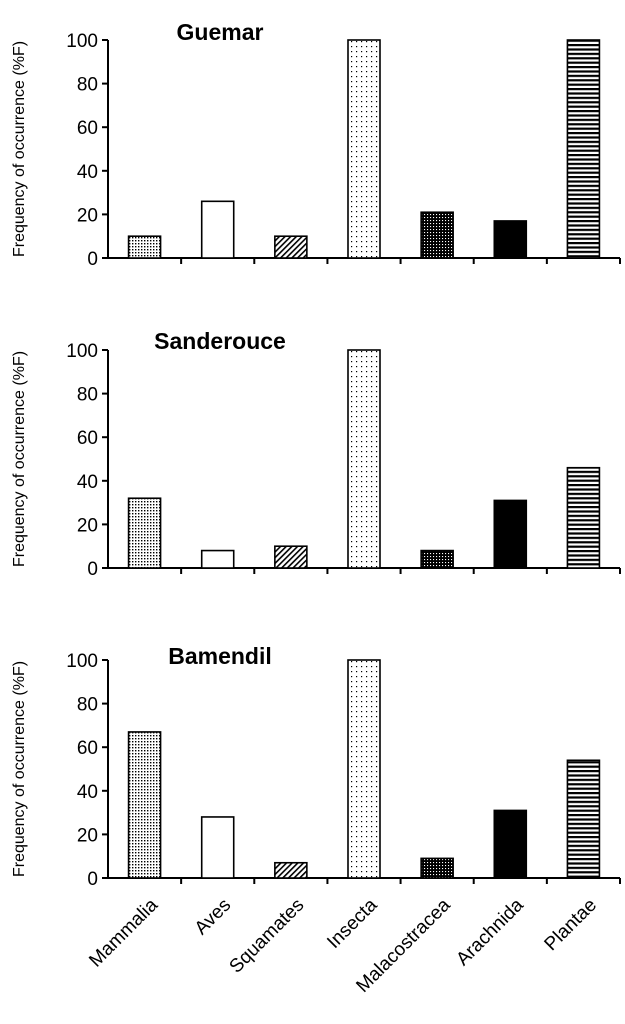 This screenshot has width=625, height=1024. Describe the element at coordinates (267, 936) in the screenshot. I see `category-label-squamates: Squamates` at that location.